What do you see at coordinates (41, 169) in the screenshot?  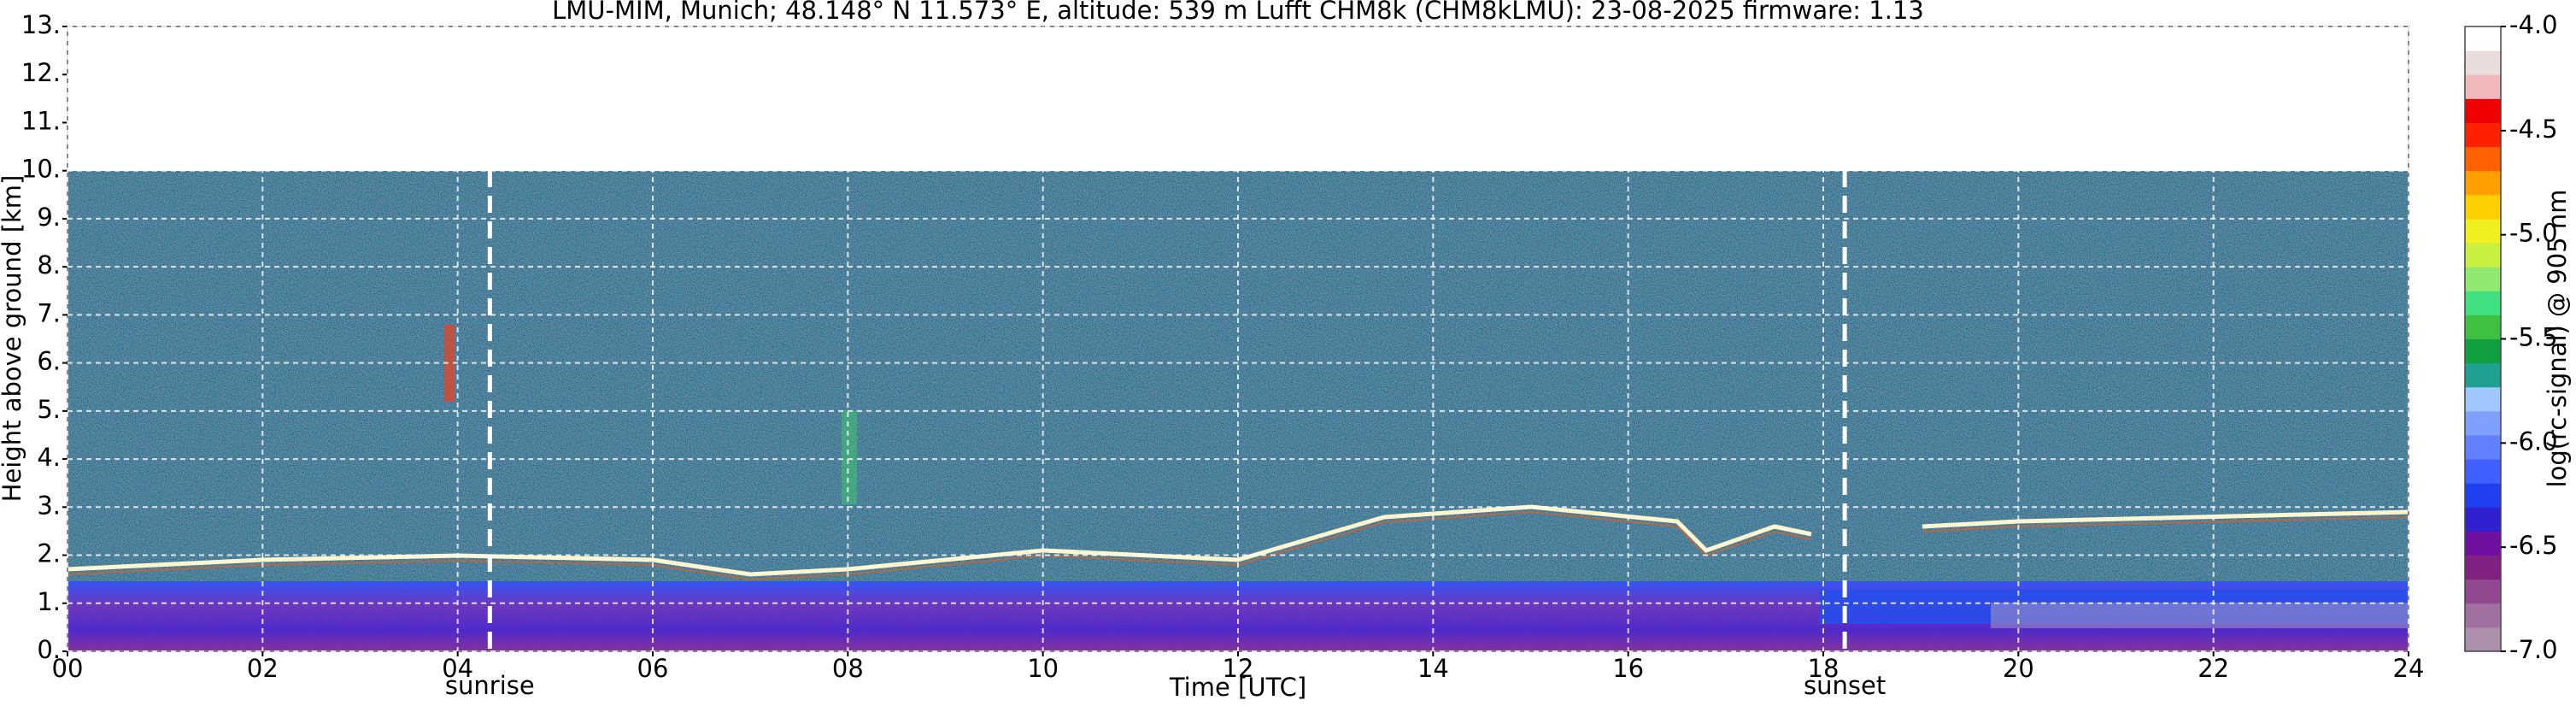 I see `y-tick-label: 10.` at bounding box center [41, 169].